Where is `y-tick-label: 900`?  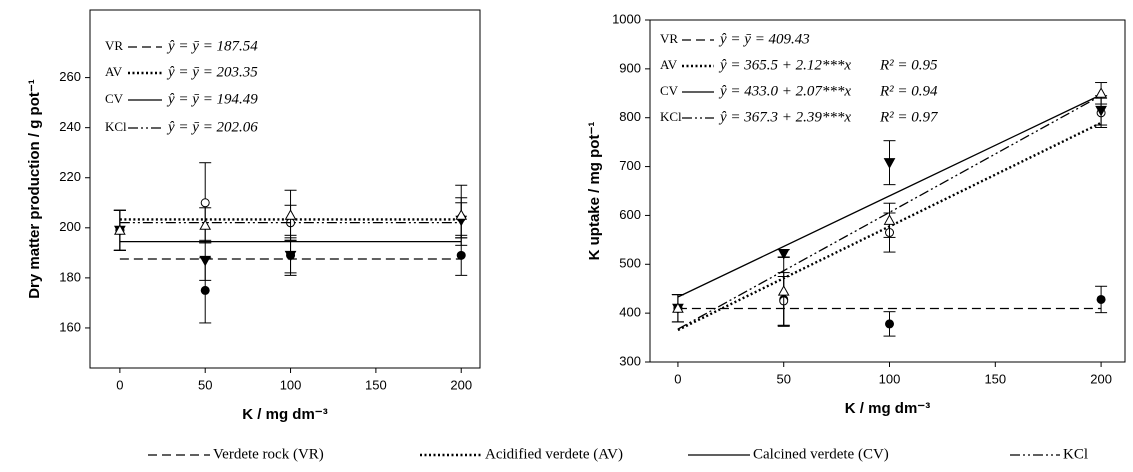 y-tick-label: 900 is located at coordinates (630, 67).